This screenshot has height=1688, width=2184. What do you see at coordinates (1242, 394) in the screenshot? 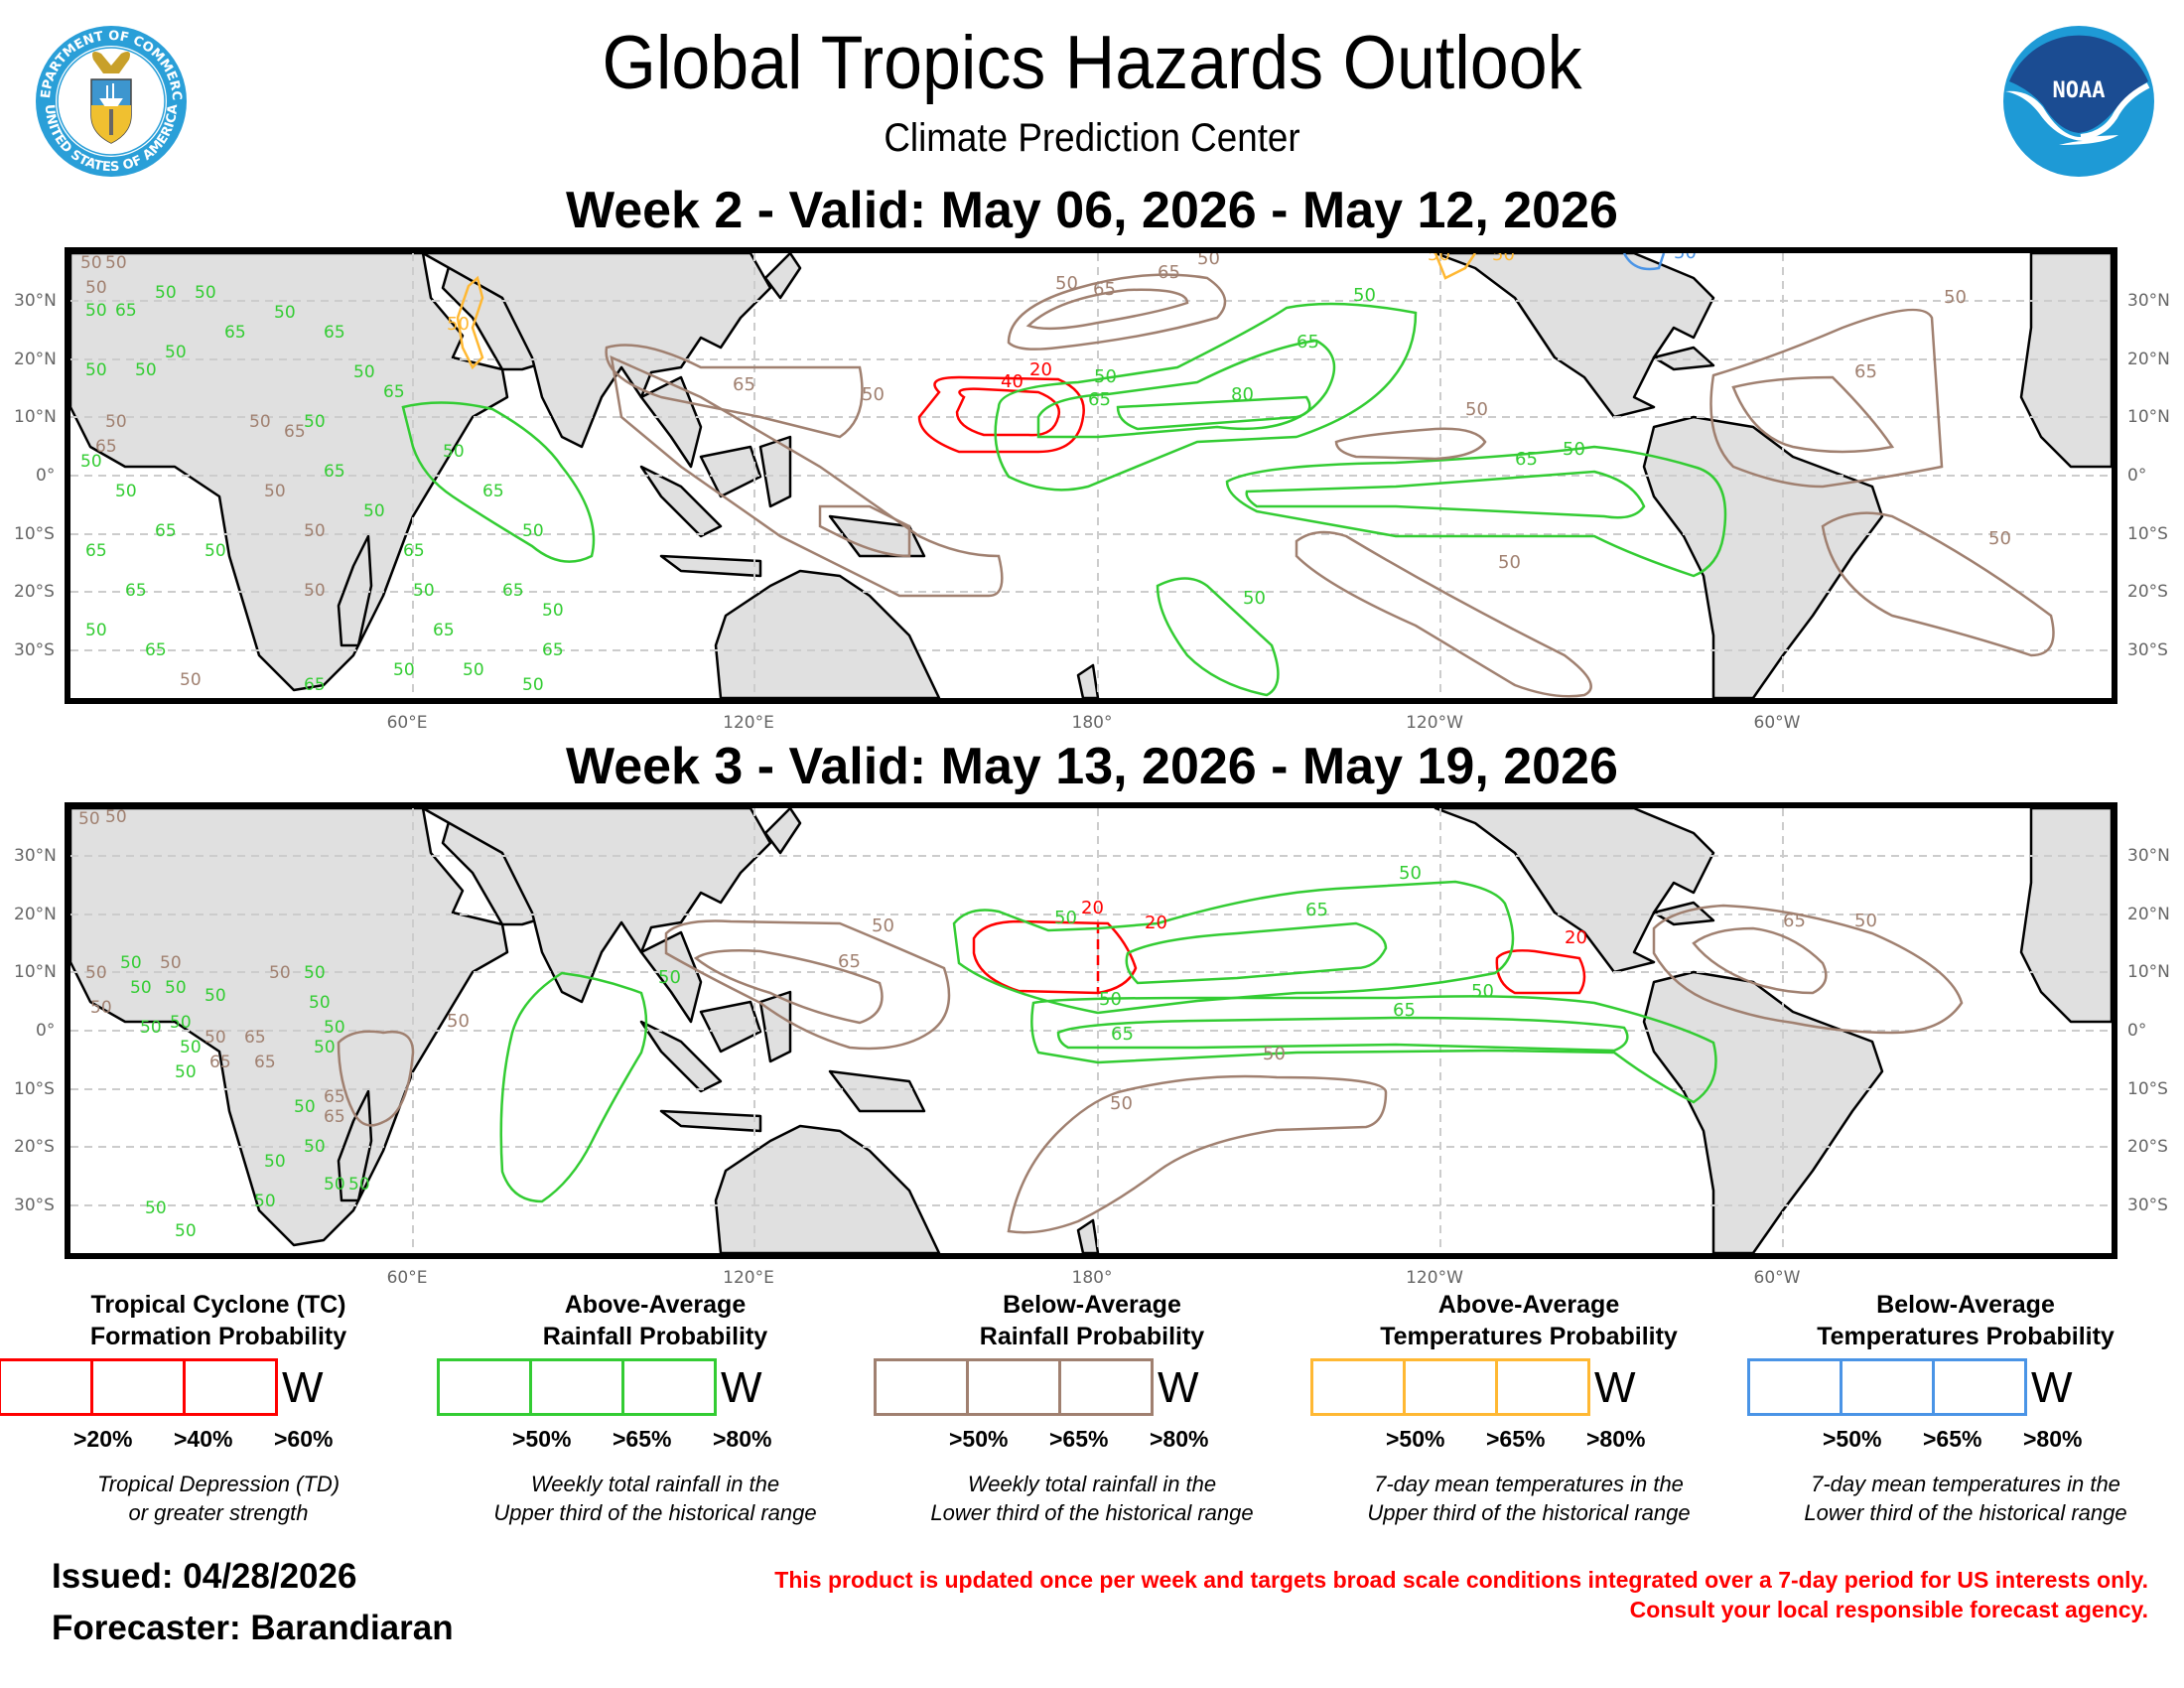
I see `contour-label: 80` at bounding box center [1242, 394].